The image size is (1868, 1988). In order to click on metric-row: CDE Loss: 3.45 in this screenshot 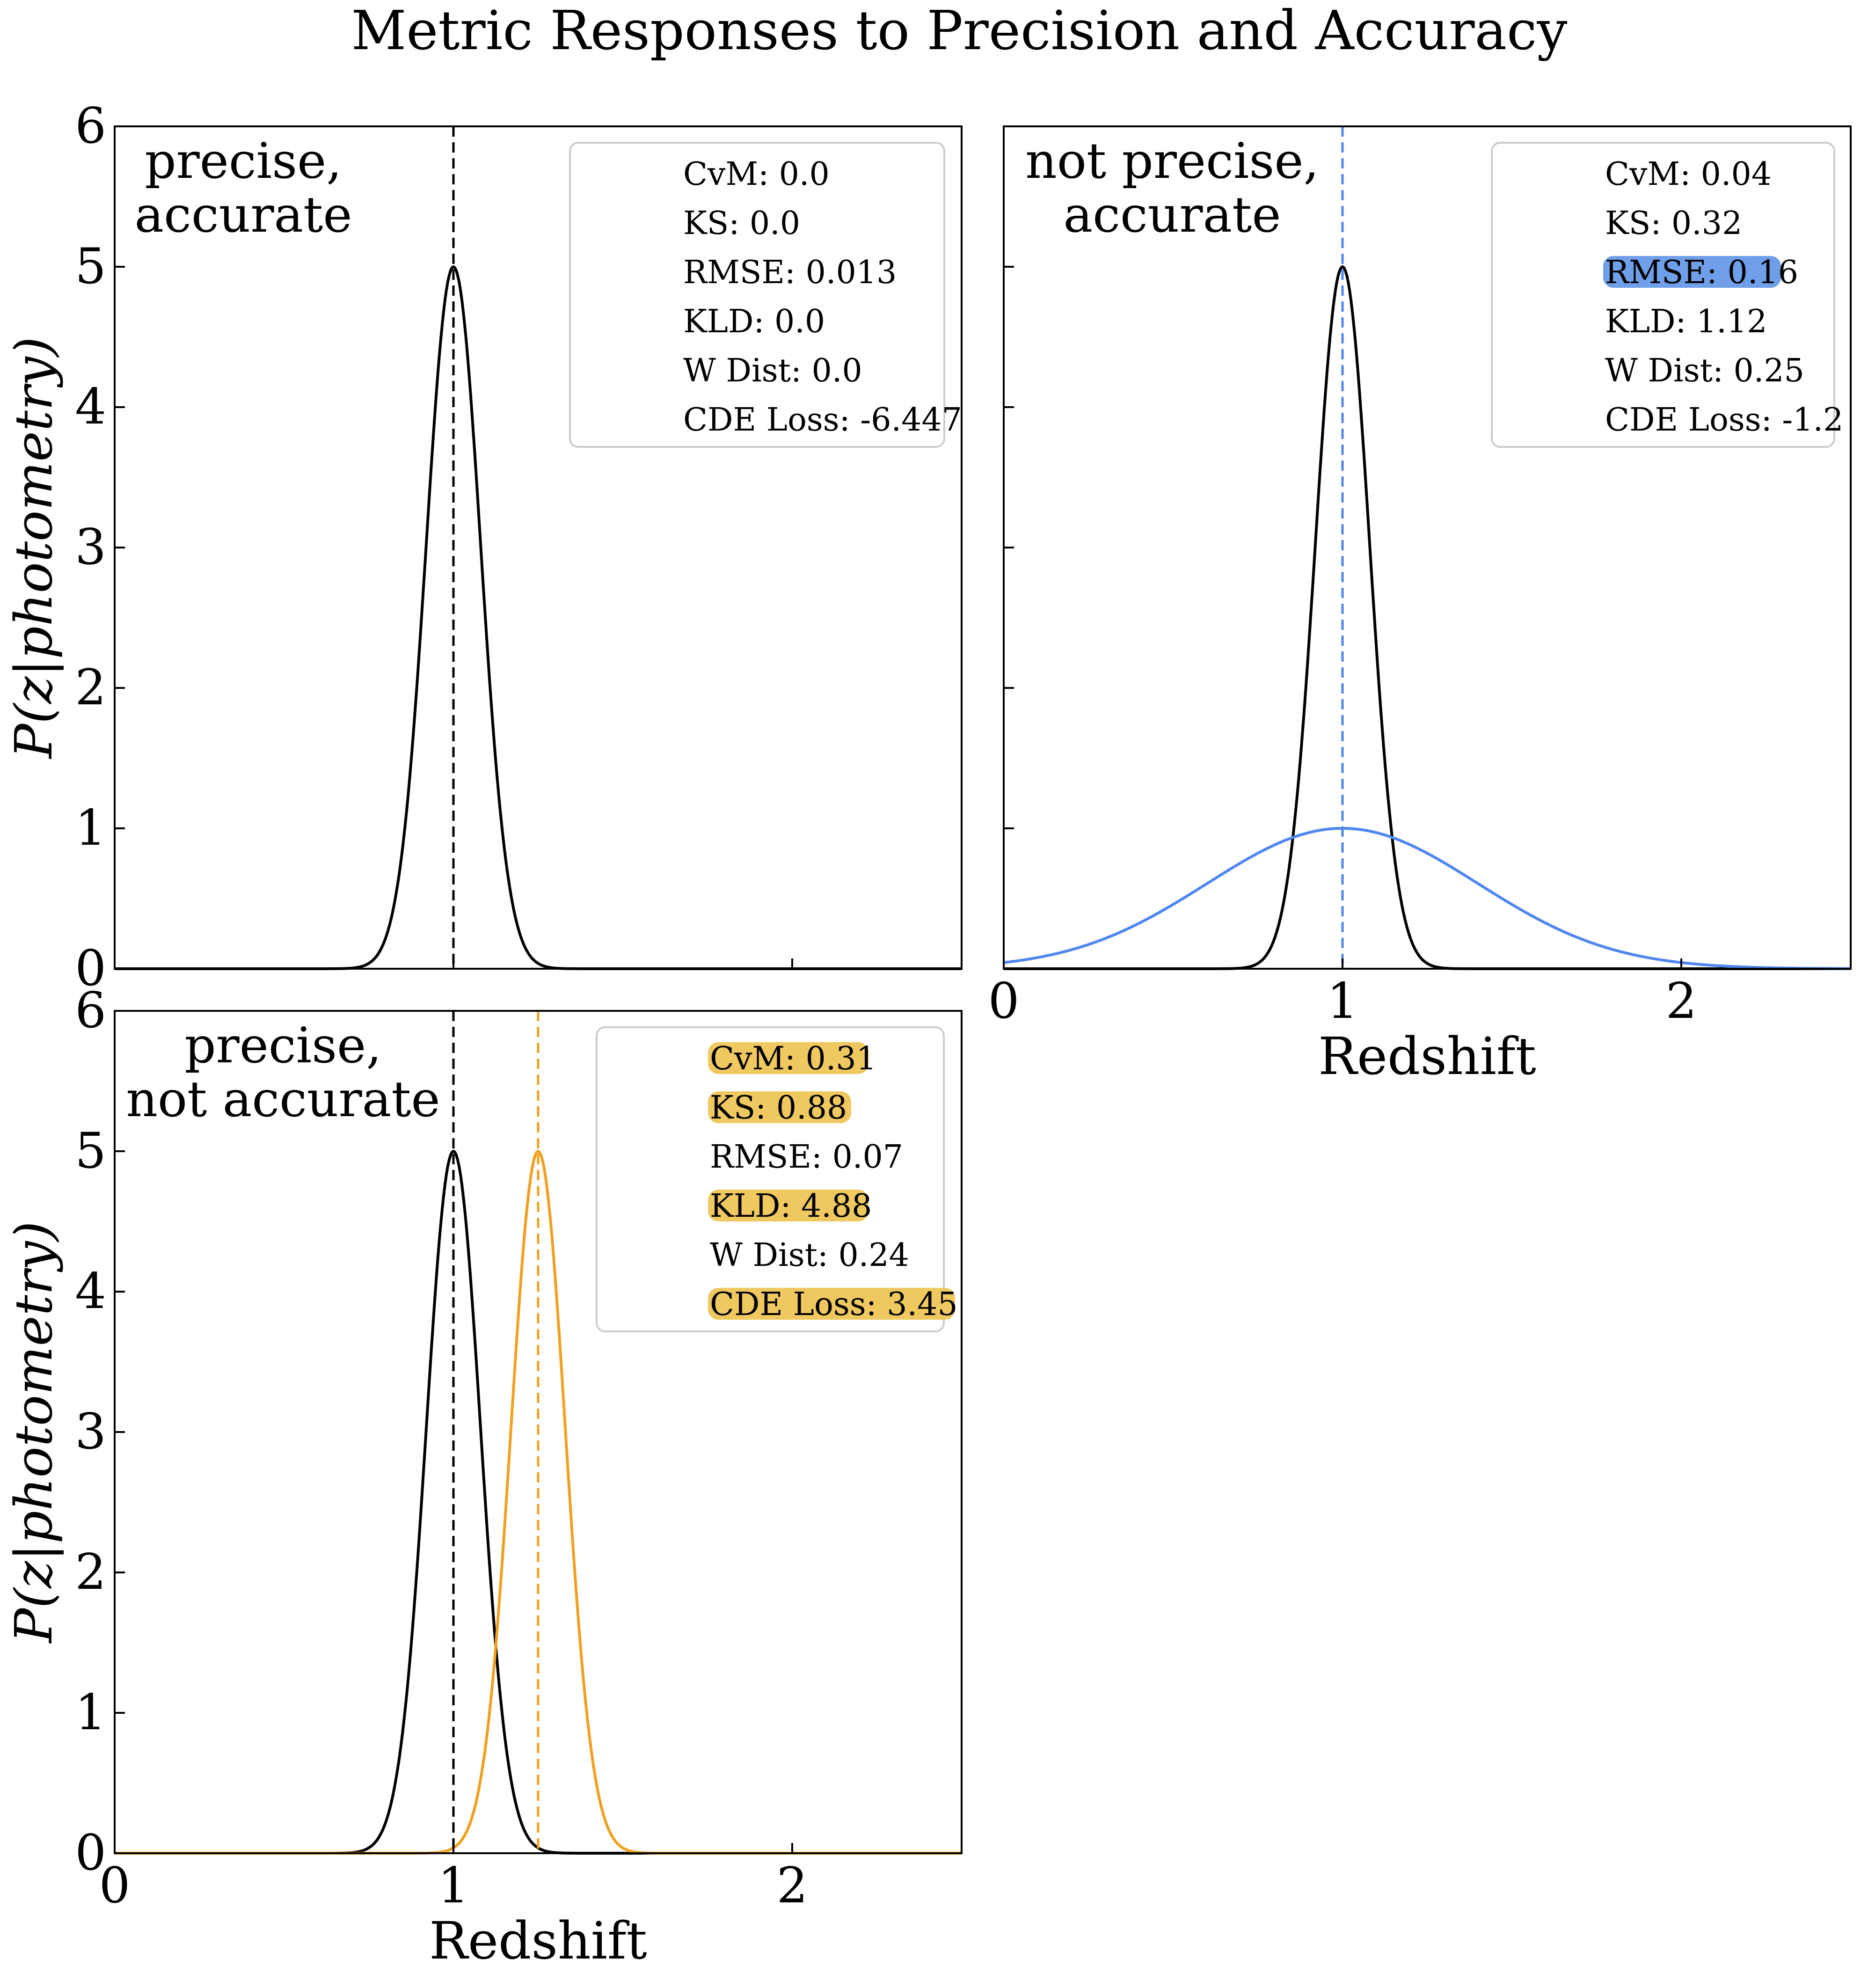, I will do `click(834, 1304)`.